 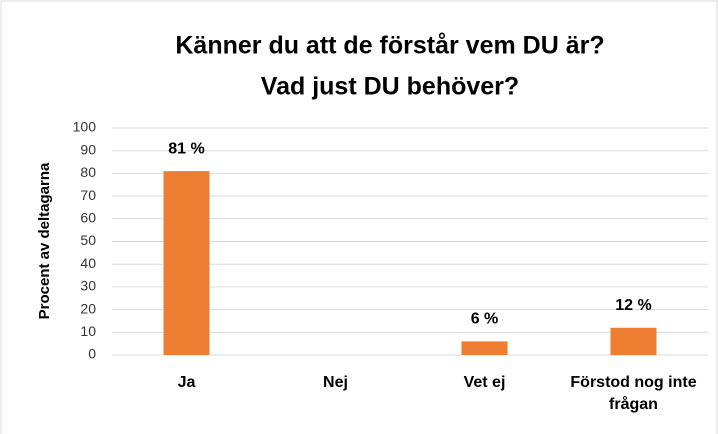 I want to click on y-tick-label: 70, so click(x=88, y=195).